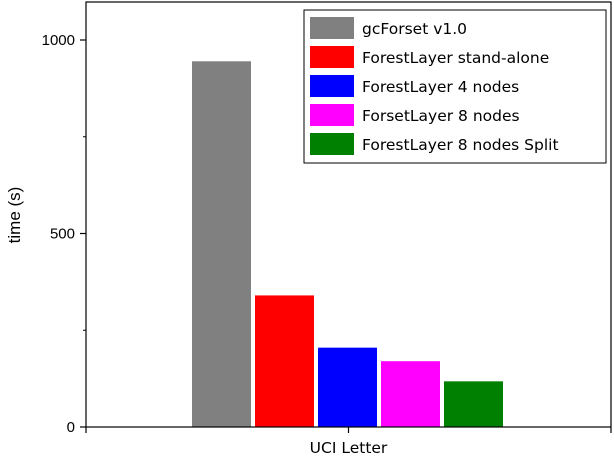 The height and width of the screenshot is (460, 614). Describe the element at coordinates (14, 215) in the screenshot. I see `y-axis-label: time (s)` at that location.